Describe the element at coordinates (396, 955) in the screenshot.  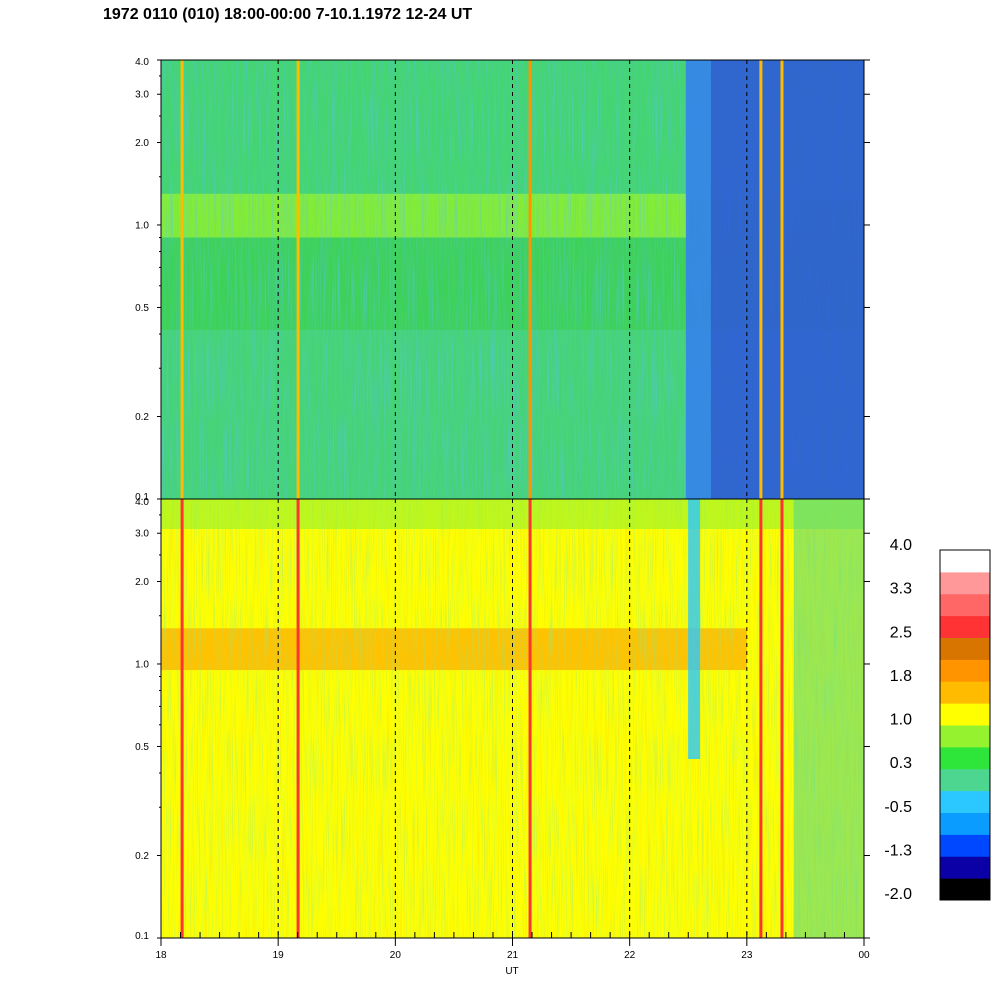
I see `x-tick-label: 20` at that location.